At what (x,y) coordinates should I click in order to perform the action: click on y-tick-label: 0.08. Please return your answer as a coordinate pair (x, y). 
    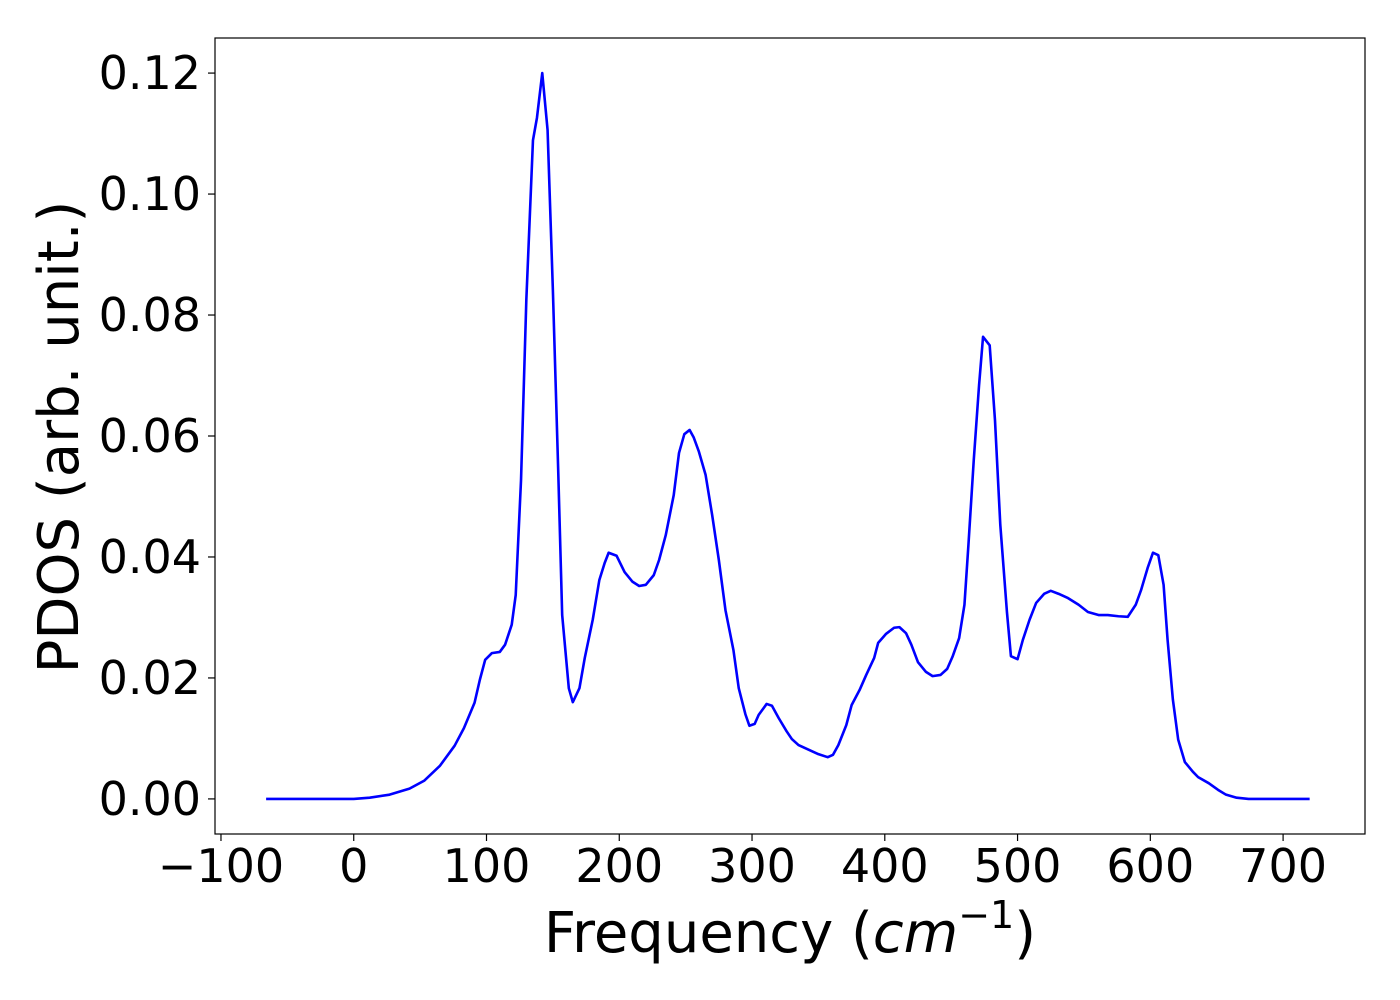
    Looking at the image, I should click on (150, 315).